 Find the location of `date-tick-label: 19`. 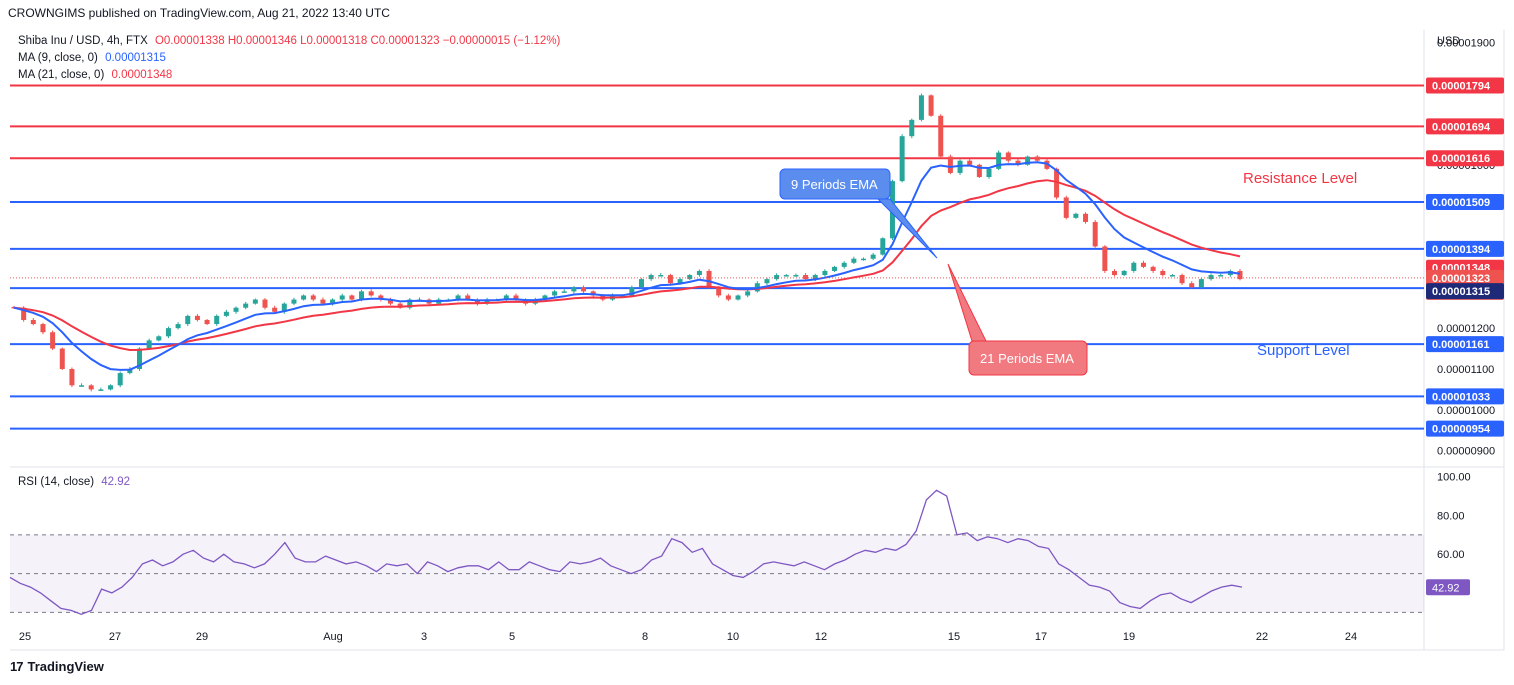

date-tick-label: 19 is located at coordinates (1129, 637).